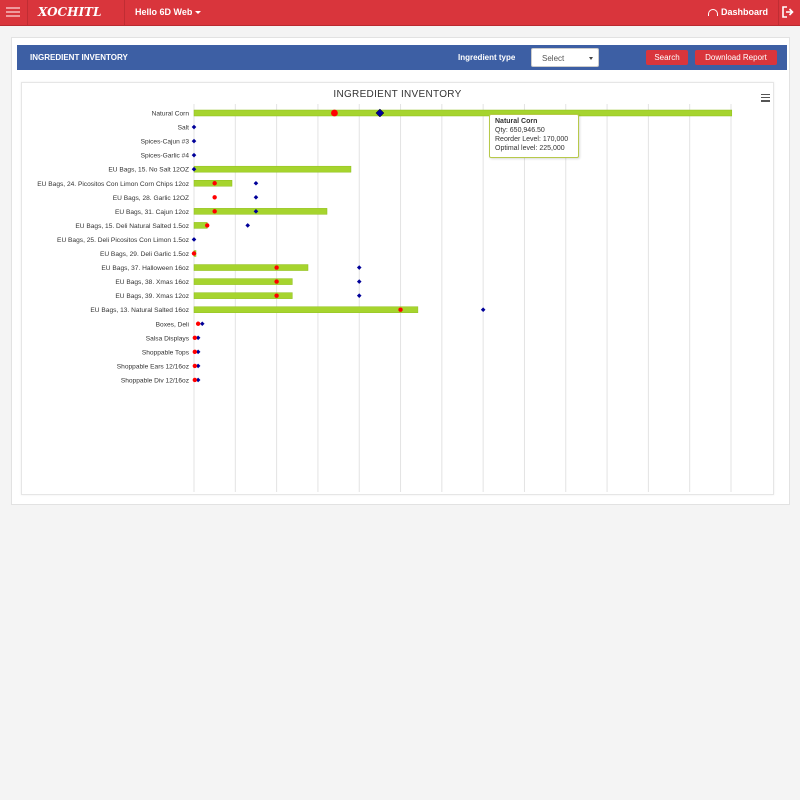 This screenshot has width=800, height=800. I want to click on logout-icon, so click(788, 12).